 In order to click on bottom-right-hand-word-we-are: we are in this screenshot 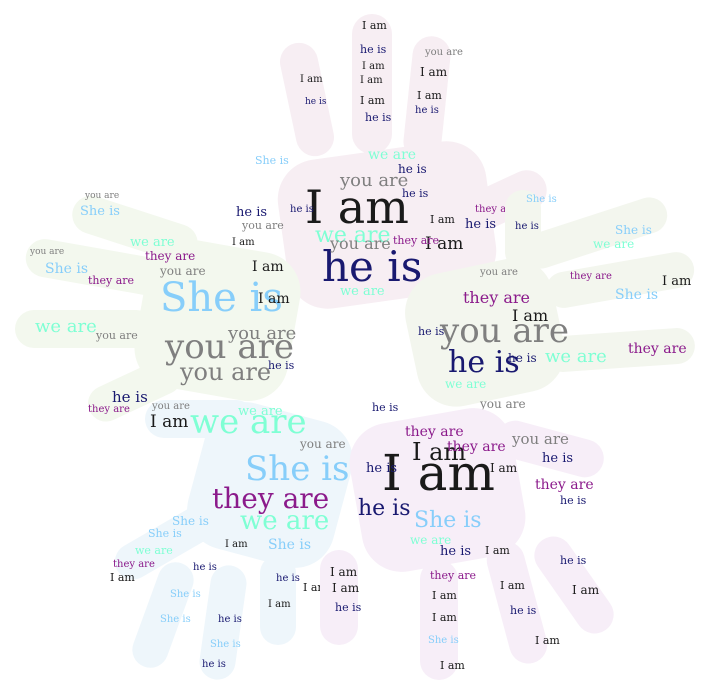, I will do `click(431, 540)`.